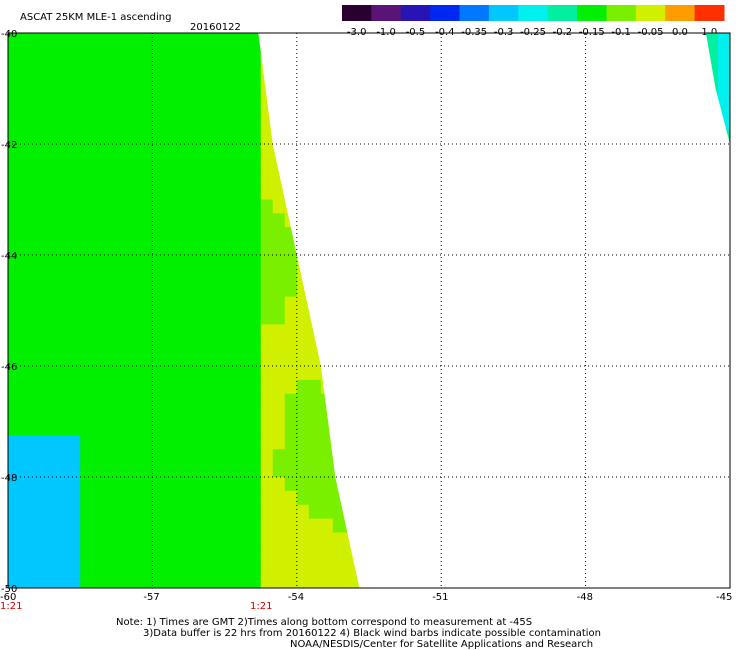 The image size is (740, 650). What do you see at coordinates (9, 145) in the screenshot?
I see `y-tick-label: -42` at bounding box center [9, 145].